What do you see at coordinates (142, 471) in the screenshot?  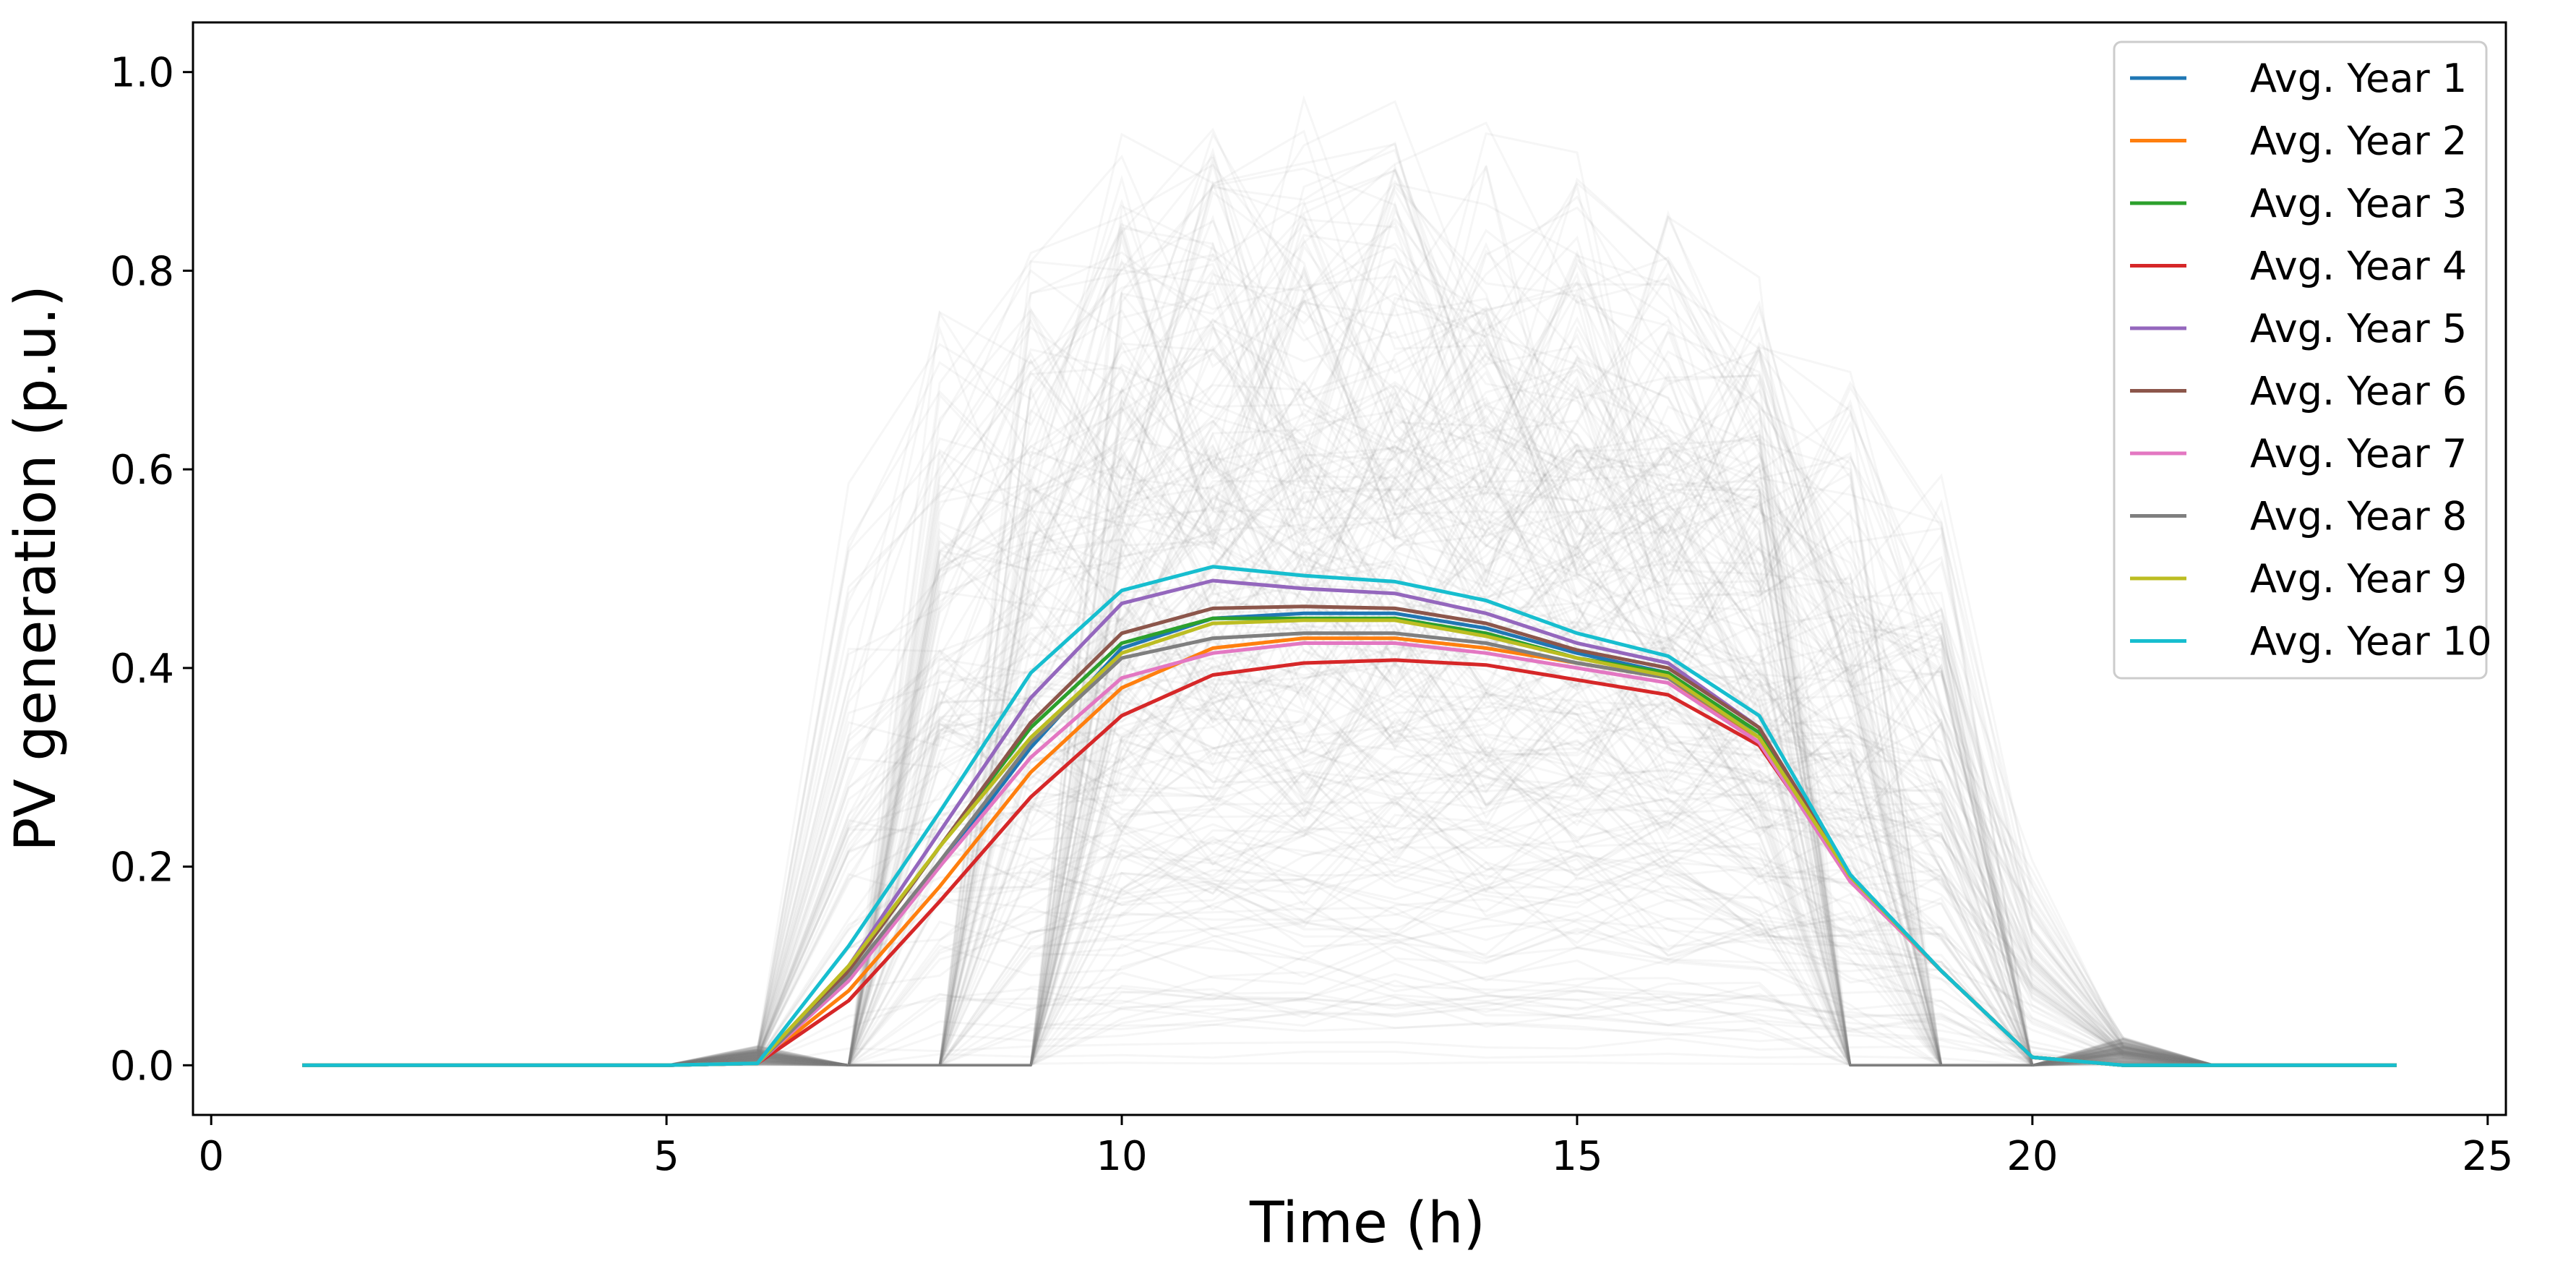 I see `y-tick-label: 0.6` at bounding box center [142, 471].